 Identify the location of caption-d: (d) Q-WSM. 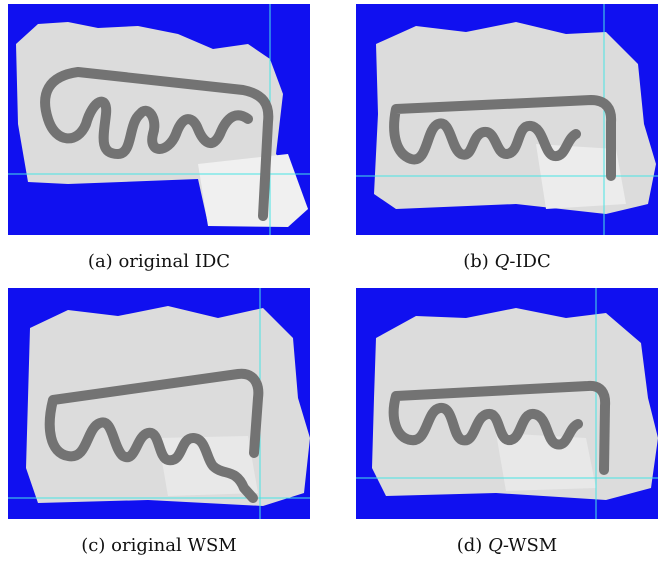
(507, 545).